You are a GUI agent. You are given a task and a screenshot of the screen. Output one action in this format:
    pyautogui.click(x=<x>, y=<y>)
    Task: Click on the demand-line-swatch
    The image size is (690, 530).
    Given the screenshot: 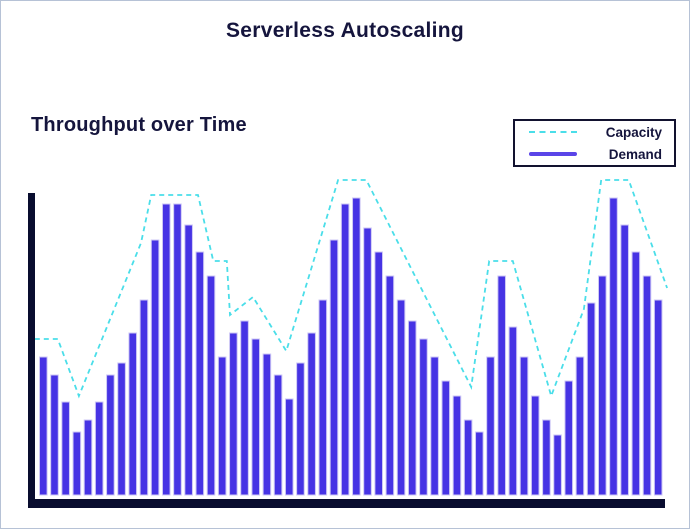 What is the action you would take?
    pyautogui.click(x=553, y=154)
    